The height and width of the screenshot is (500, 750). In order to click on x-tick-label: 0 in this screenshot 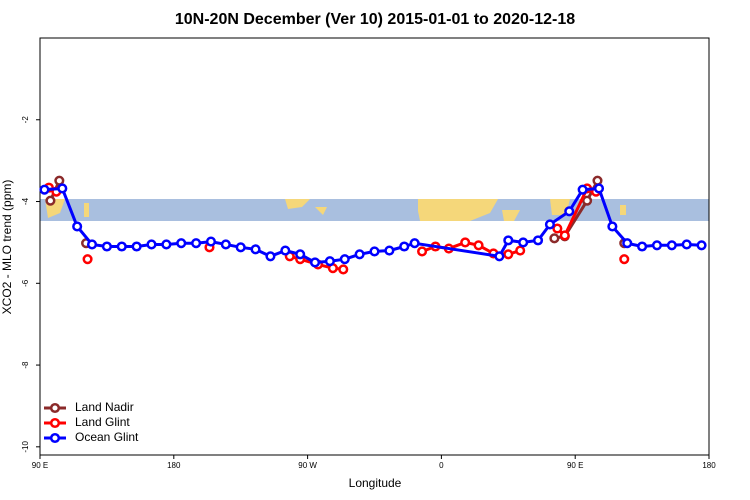, I will do `click(441, 465)`.